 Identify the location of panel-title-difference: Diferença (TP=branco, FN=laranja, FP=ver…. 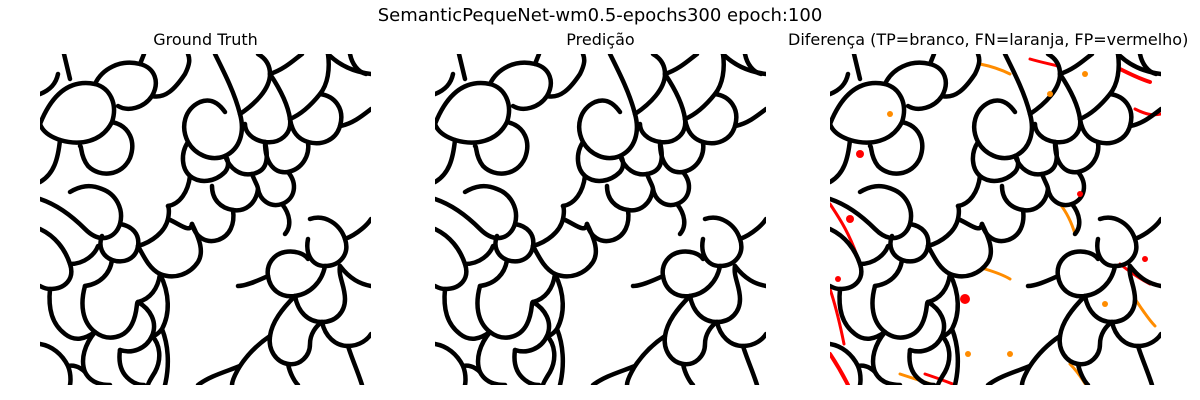
(988, 39).